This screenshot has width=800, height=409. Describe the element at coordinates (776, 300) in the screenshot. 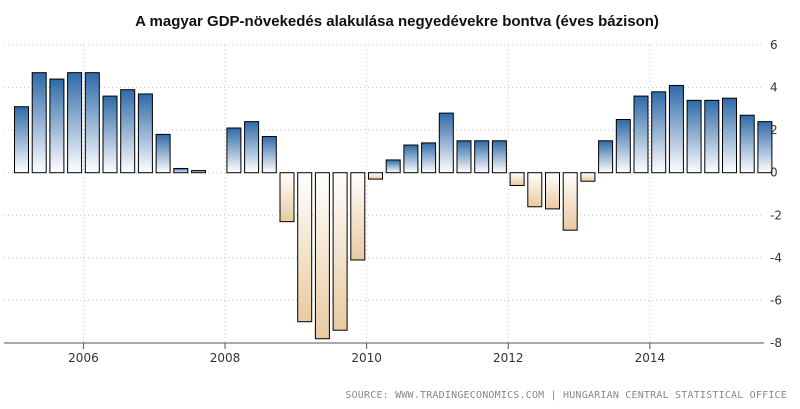

I see `y-tick-label: -6` at that location.